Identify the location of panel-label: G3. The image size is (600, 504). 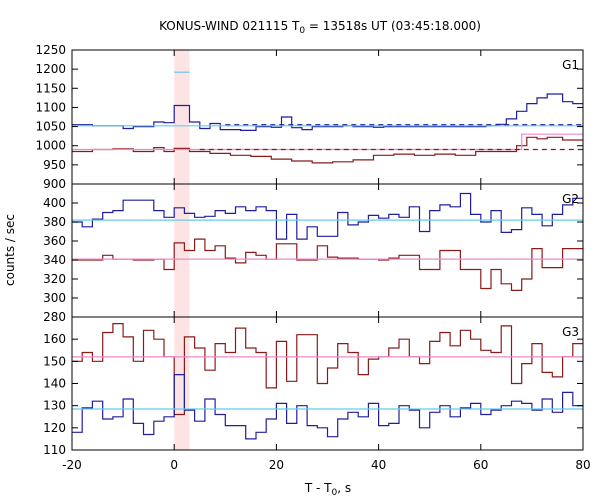
(570, 332).